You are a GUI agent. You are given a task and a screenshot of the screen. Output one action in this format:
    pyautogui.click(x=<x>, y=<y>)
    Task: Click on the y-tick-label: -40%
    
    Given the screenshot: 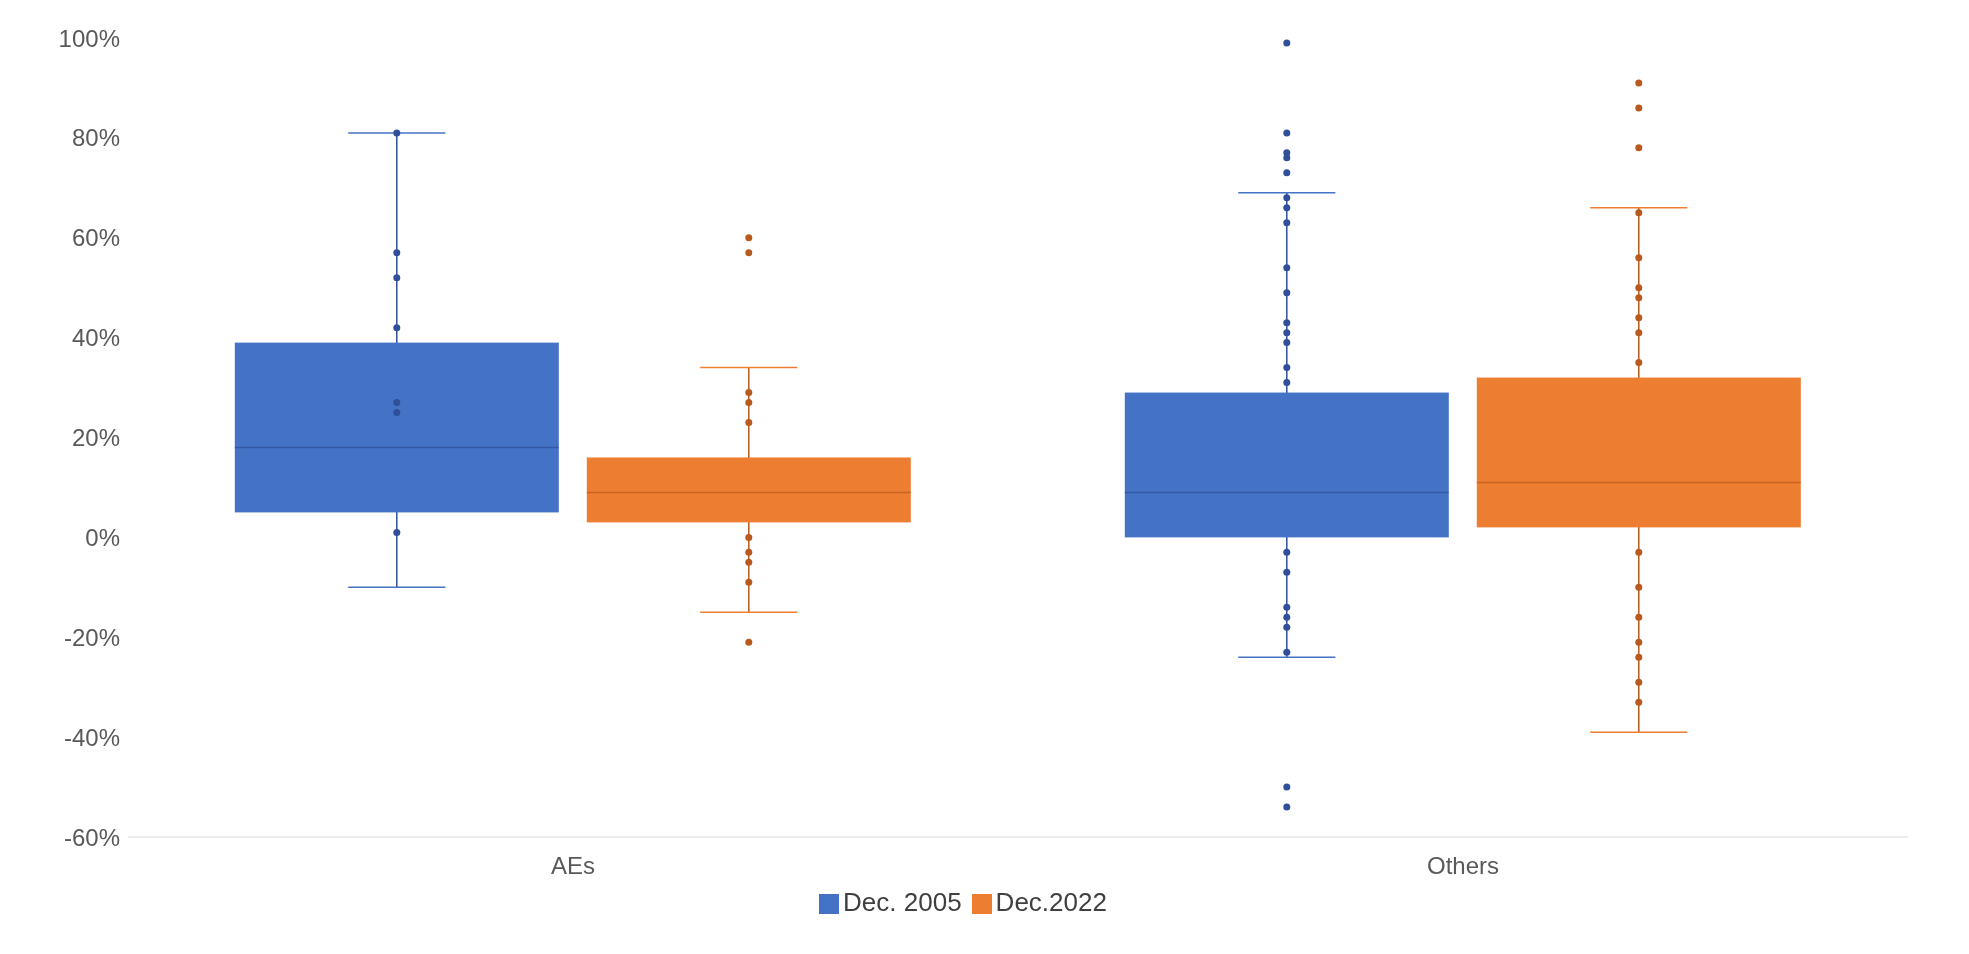 What is the action you would take?
    pyautogui.click(x=91, y=737)
    